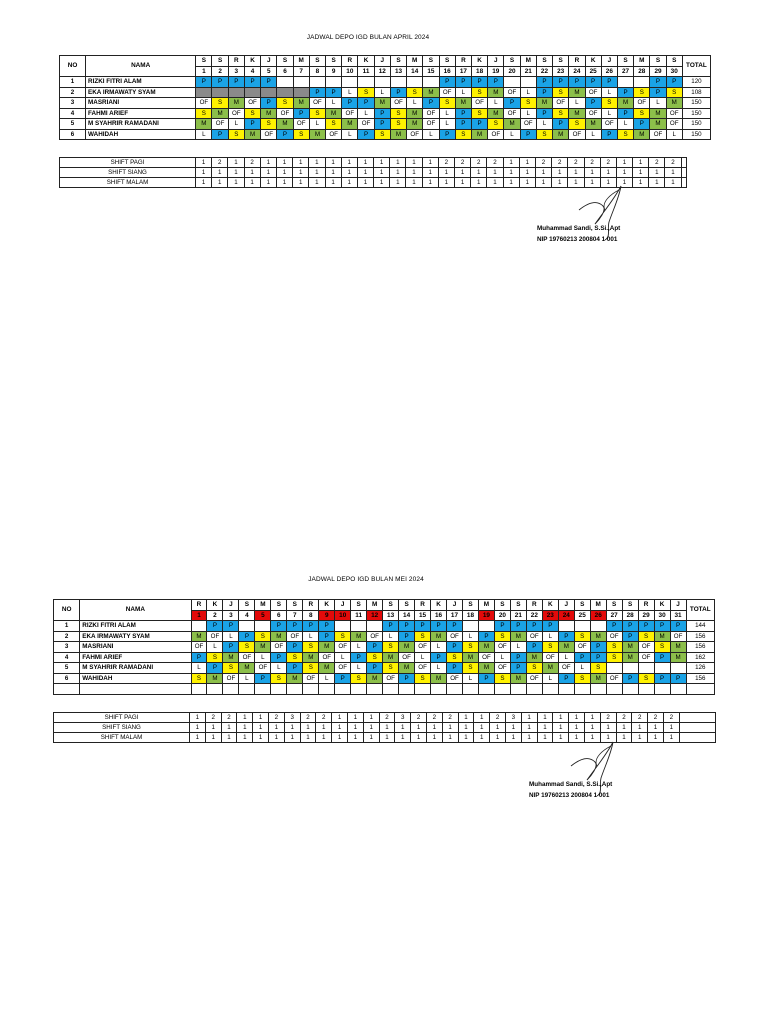  Describe the element at coordinates (438, 615) in the screenshot. I see `date-number: 16` at that location.